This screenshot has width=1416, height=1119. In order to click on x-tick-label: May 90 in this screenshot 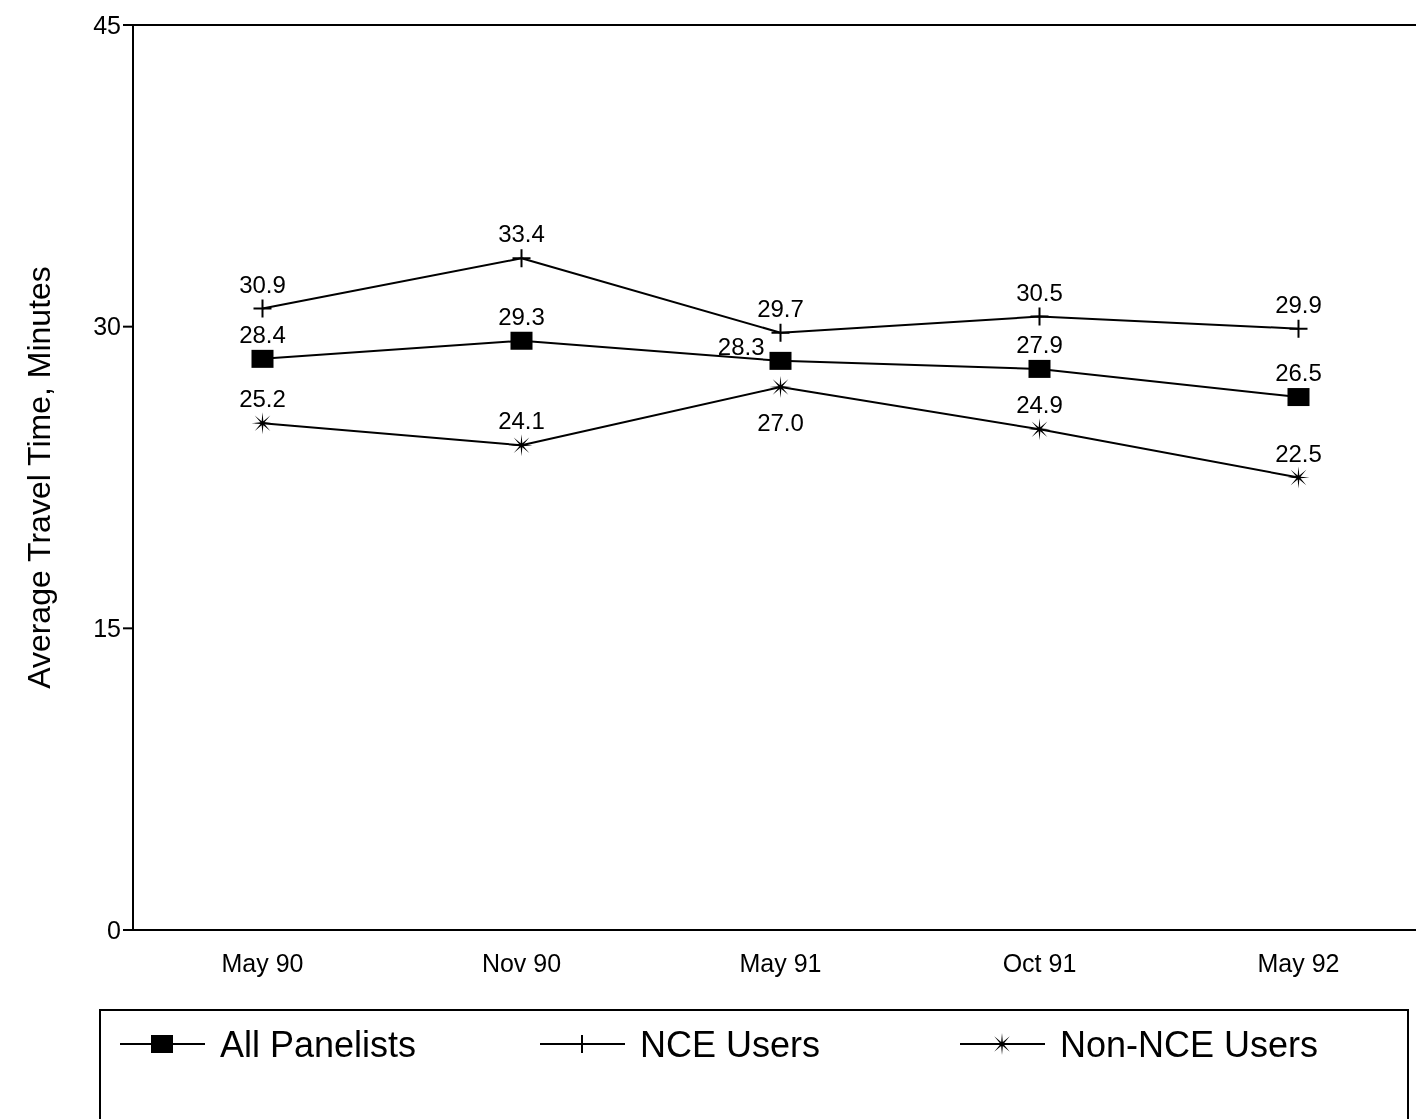, I will do `click(262, 963)`.